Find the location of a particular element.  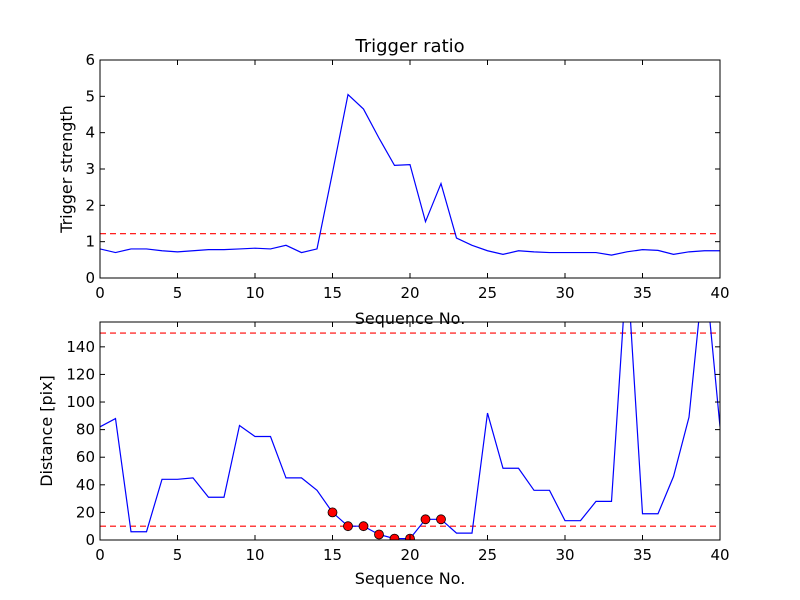

y-tick-label: 2 is located at coordinates (90, 205).